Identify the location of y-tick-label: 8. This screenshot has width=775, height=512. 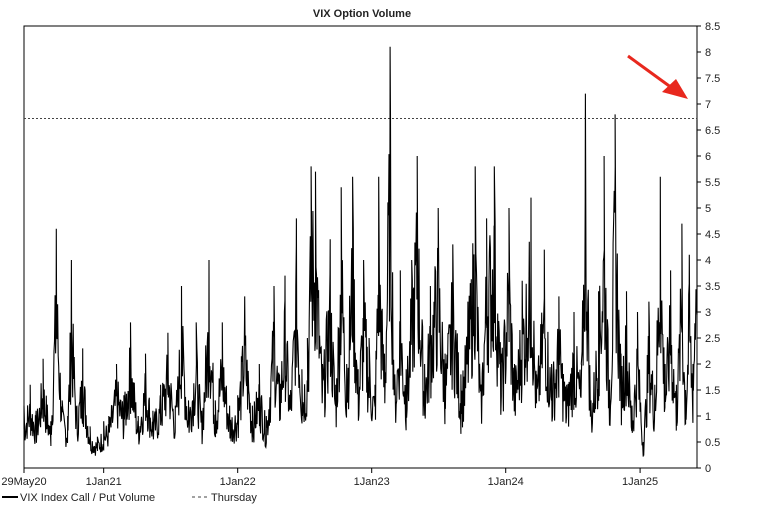
(708, 53).